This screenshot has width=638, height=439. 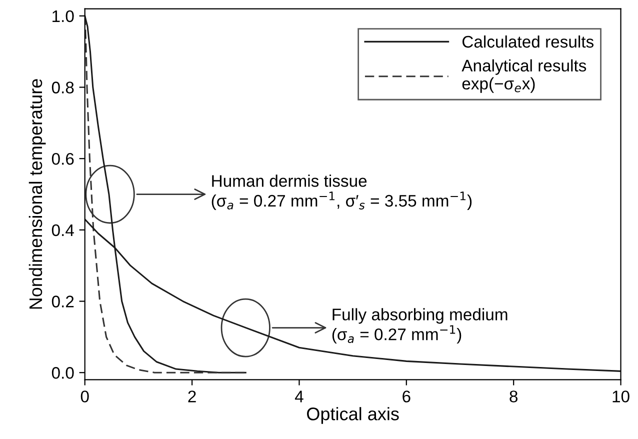 I want to click on text: Human dermis tissue (σ$_{a}$ = 0.27 mm$^{−1}$, σ′$_{s}$ = 3.55 mm$^{−1}$), so click(x=342, y=192).